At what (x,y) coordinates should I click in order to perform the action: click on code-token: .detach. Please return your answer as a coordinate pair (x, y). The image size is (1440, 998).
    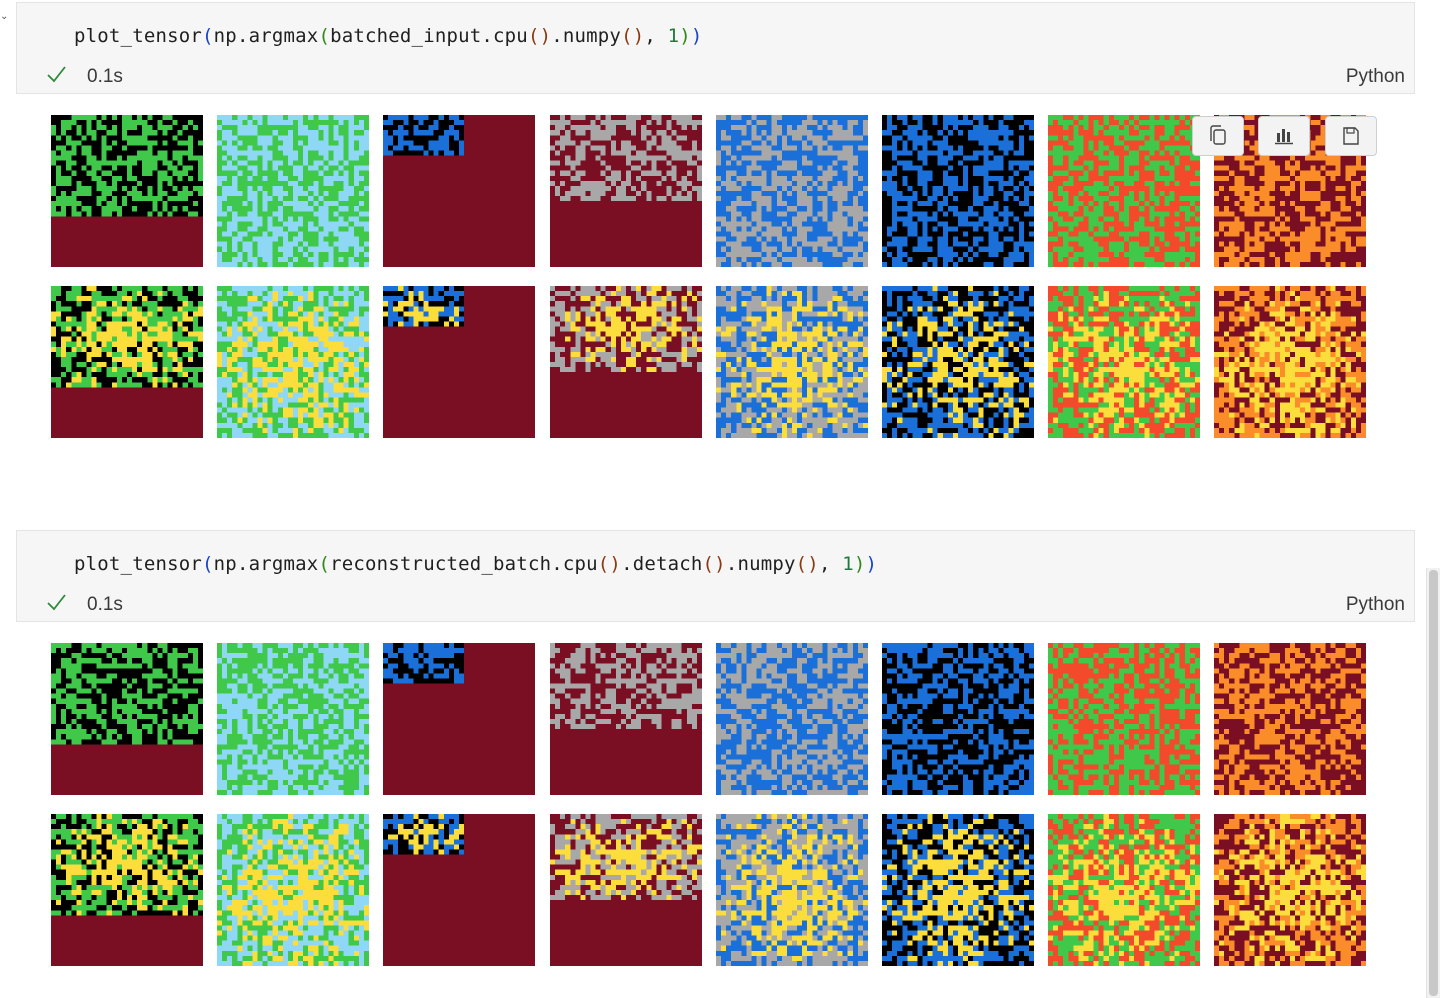
    Looking at the image, I should click on (662, 564).